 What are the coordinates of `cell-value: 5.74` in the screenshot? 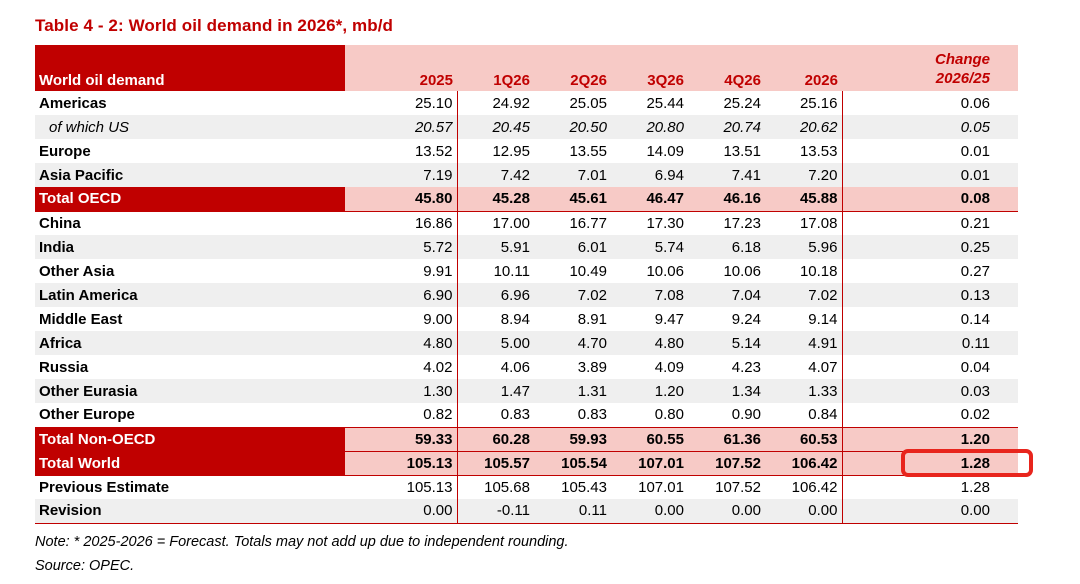 It's located at (649, 247).